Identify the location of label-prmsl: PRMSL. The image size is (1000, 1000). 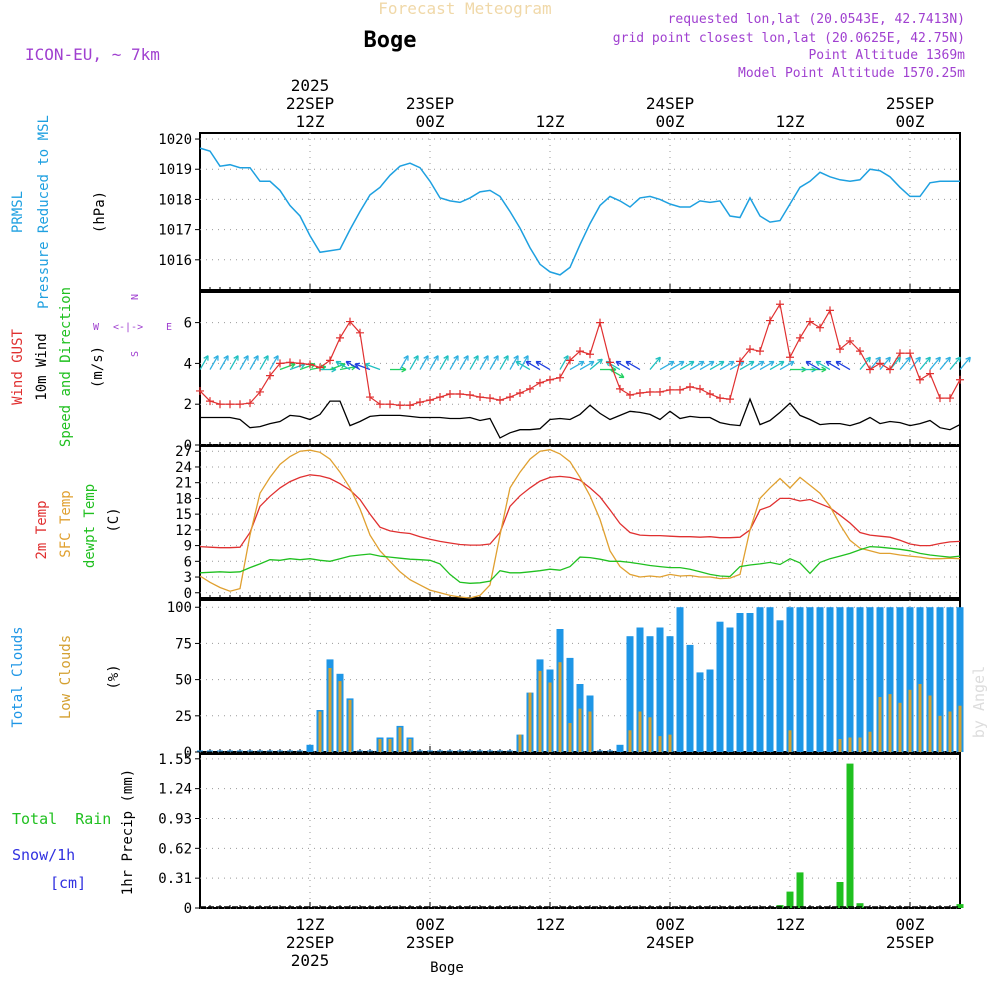
(18, 212).